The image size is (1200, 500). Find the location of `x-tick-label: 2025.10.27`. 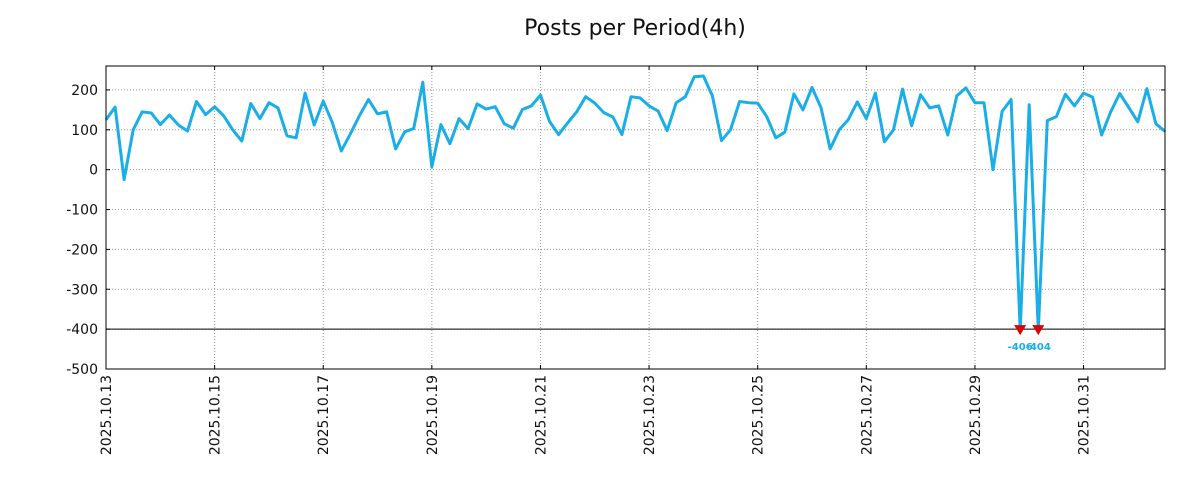

x-tick-label: 2025.10.27 is located at coordinates (867, 415).